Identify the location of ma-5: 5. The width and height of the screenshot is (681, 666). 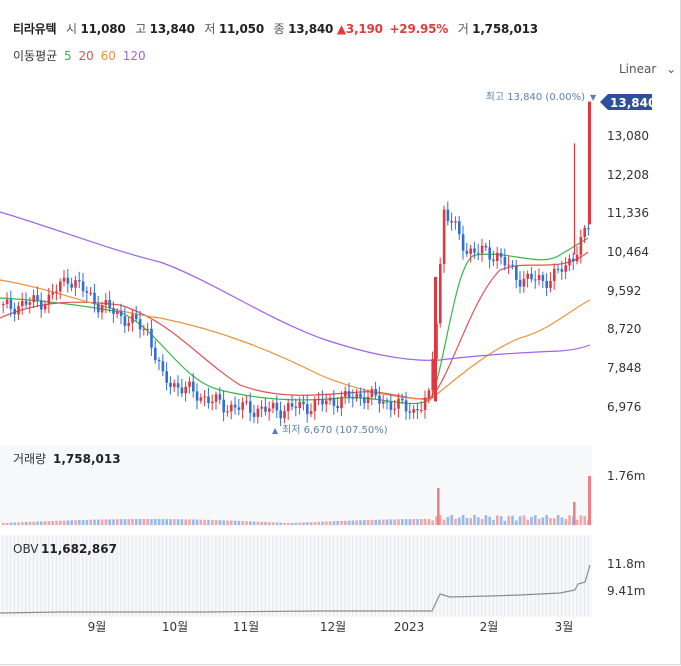
(68, 56).